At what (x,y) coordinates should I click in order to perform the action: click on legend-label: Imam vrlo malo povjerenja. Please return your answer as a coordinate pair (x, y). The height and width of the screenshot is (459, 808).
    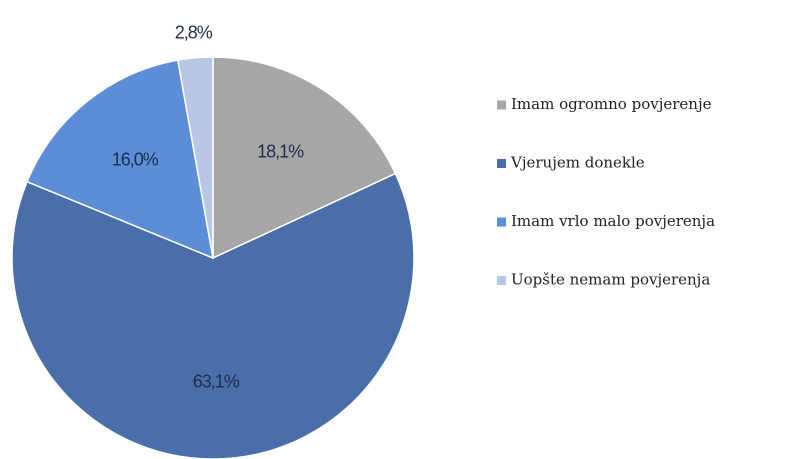
    Looking at the image, I should click on (613, 221).